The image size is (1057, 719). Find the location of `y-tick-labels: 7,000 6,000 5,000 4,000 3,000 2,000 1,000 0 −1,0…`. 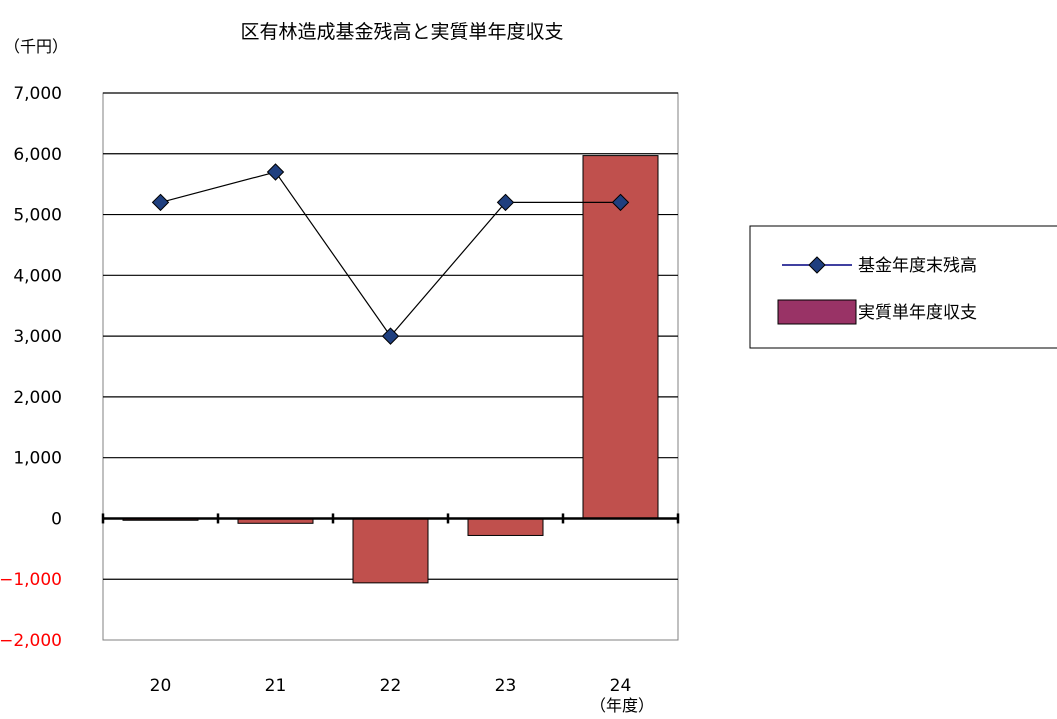

y-tick-labels: 7,000 6,000 5,000 4,000 3,000 2,000 1,000 0 −1,0… is located at coordinates (31, 367).